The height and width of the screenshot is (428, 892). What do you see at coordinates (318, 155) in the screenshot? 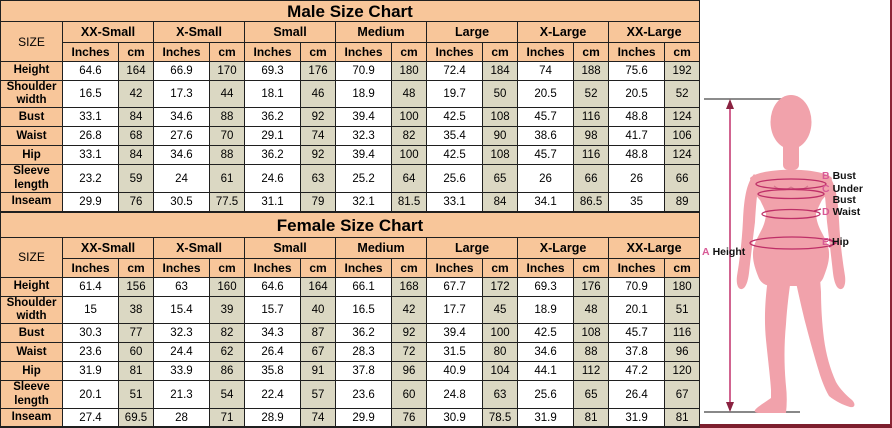
I see `value-cm: 92` at bounding box center [318, 155].